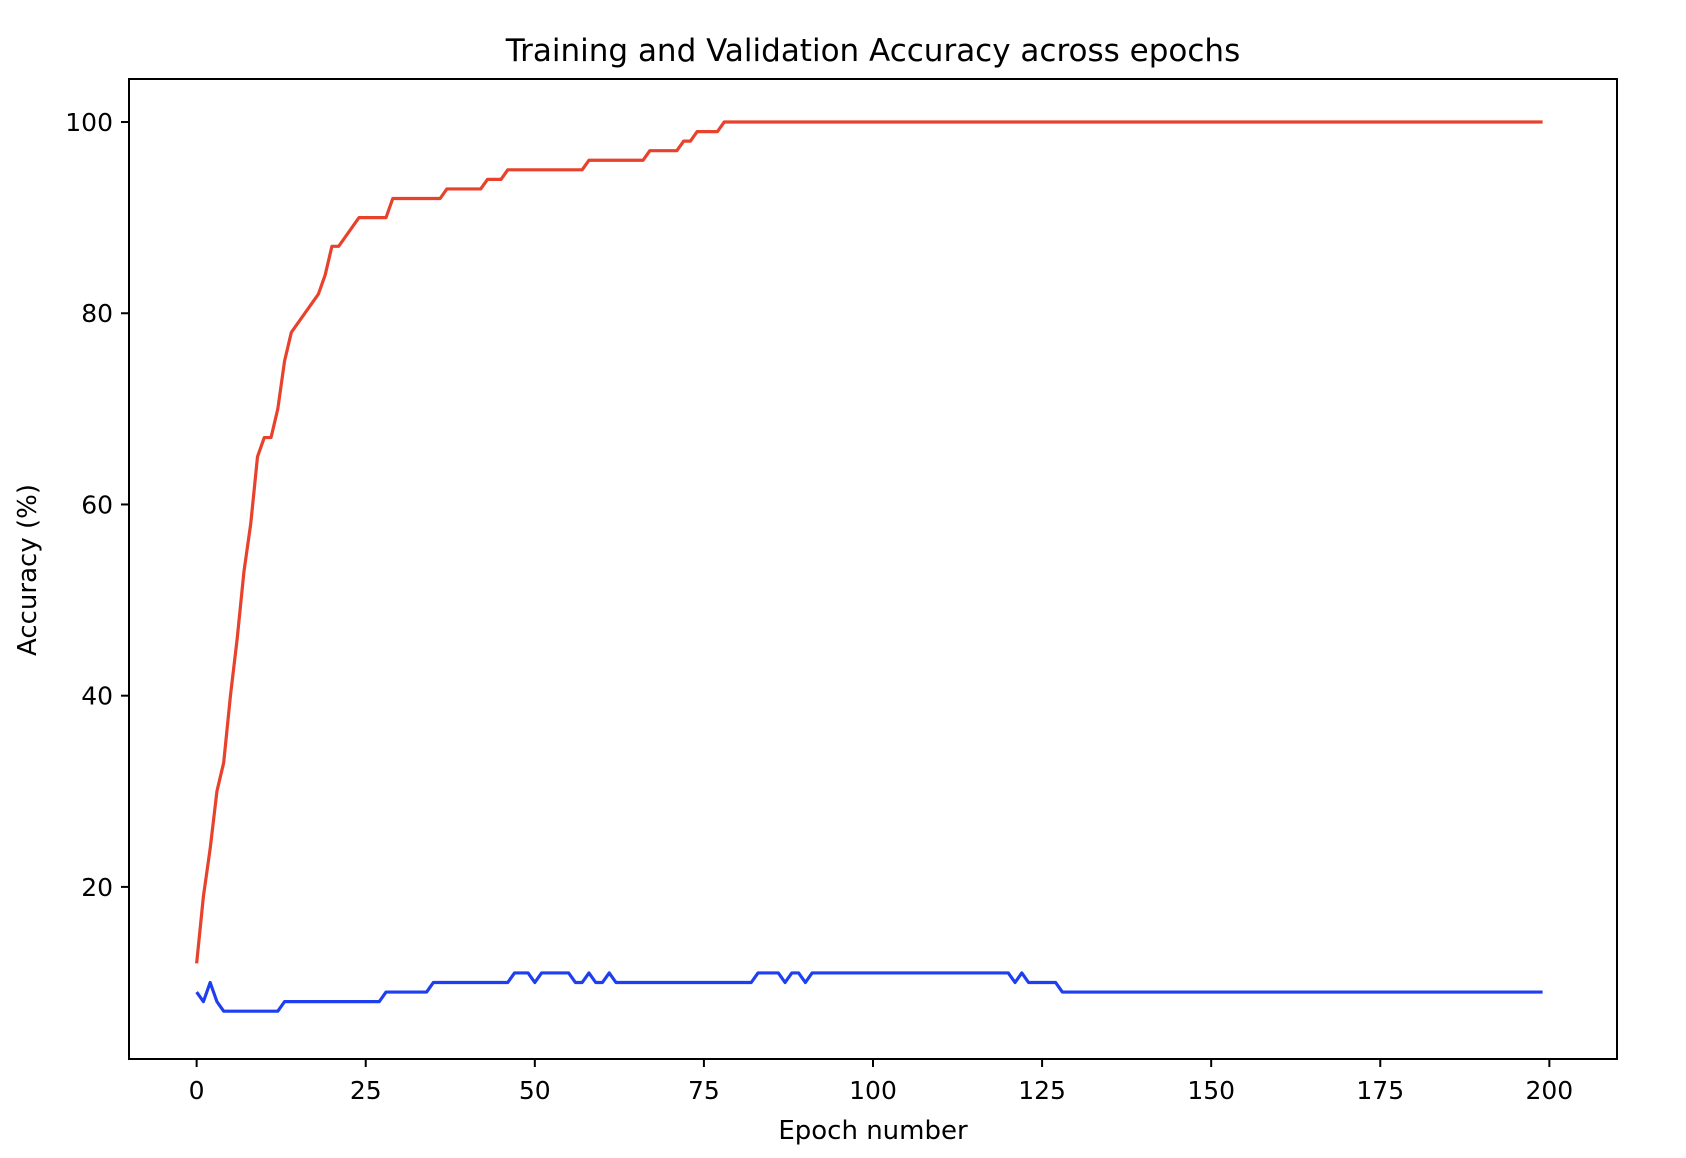 The width and height of the screenshot is (1686, 1158). What do you see at coordinates (97, 696) in the screenshot?
I see `y-tick-label: 40` at bounding box center [97, 696].